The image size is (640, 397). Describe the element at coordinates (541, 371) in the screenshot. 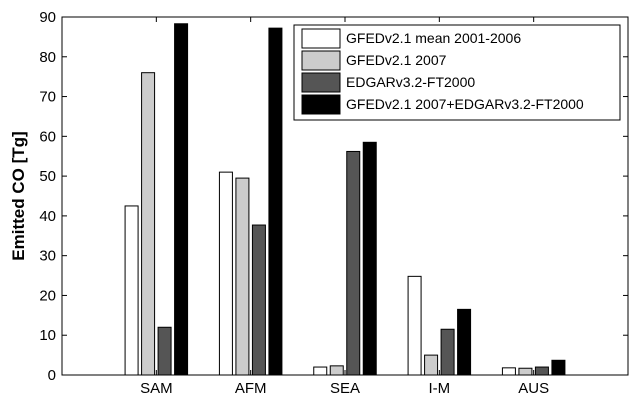

I see `bar-aus-edgarv3-2-ft2000` at that location.